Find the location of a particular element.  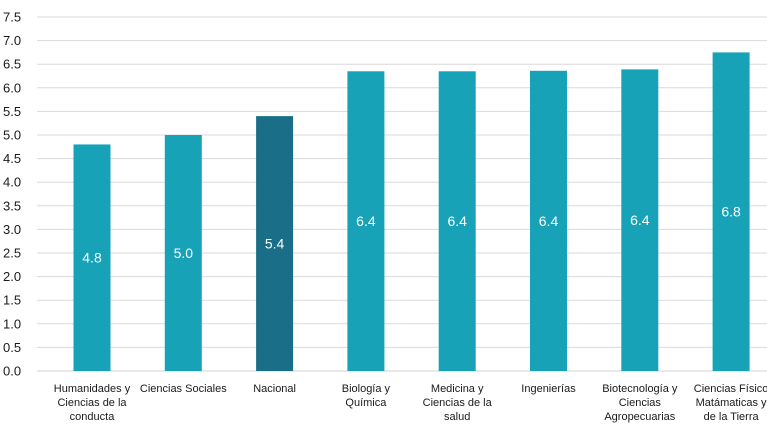

value-labels: 4.8 5.0 5.4 6.4 6.4 6.4 6.4 6.8 is located at coordinates (411, 235).